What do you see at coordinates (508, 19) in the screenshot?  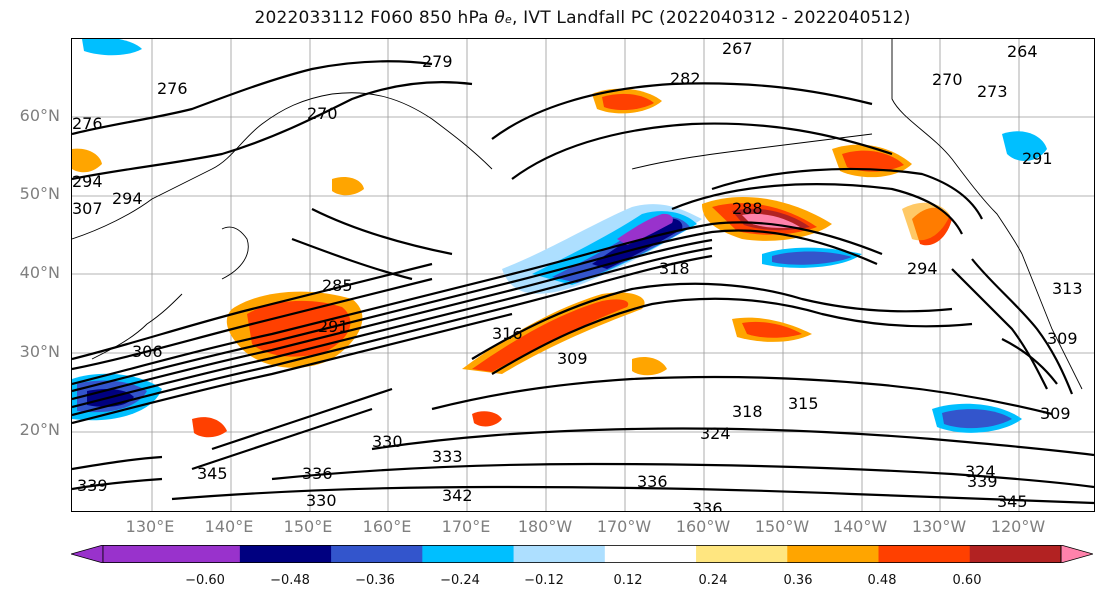 I see `title-symbol-sub: e` at bounding box center [508, 19].